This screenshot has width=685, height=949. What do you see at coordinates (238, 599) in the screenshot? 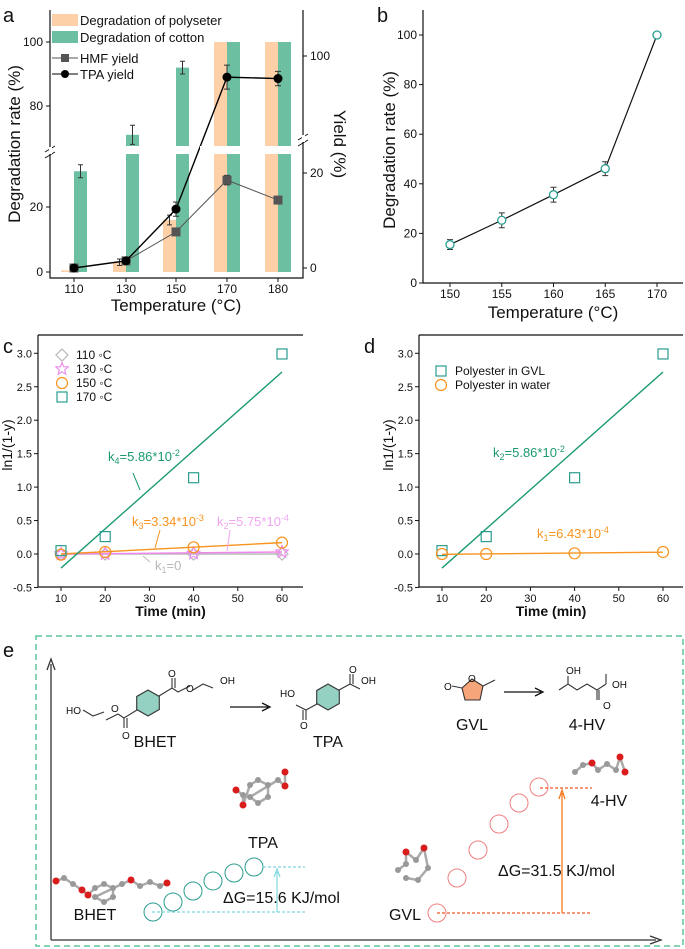
I see `x-tick-label: 50` at bounding box center [238, 599].